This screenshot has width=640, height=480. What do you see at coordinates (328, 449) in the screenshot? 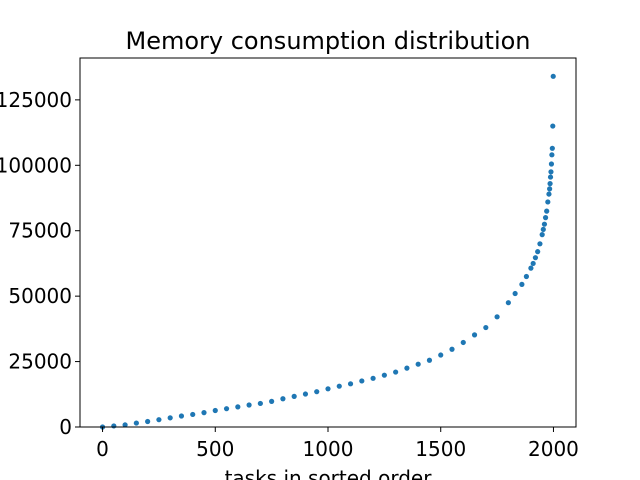
I see `x-tick-label: 1000` at bounding box center [328, 449].